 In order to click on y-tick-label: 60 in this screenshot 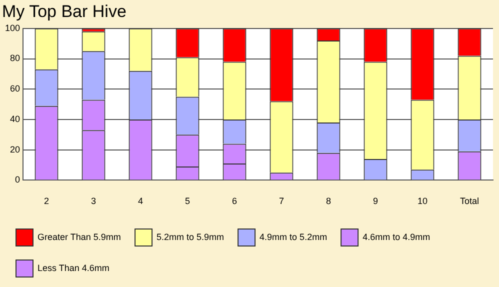, I will do `click(15, 89)`.